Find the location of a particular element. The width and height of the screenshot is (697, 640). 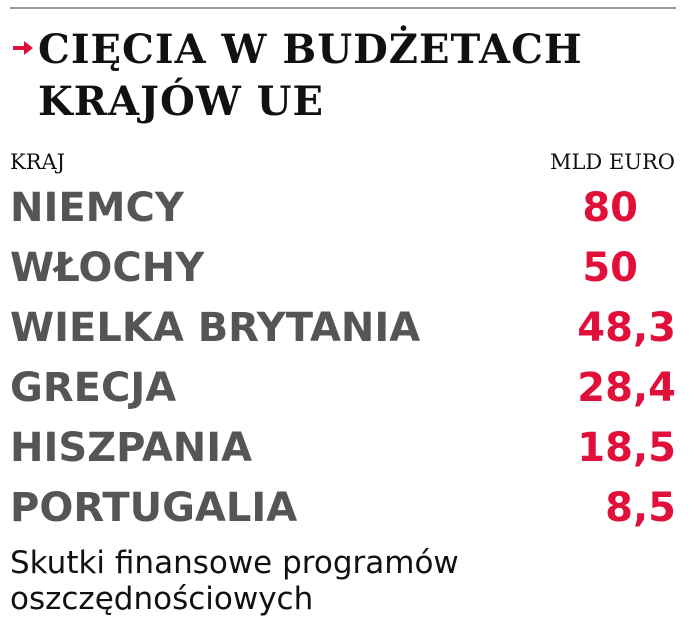

top-divider is located at coordinates (343, 8).